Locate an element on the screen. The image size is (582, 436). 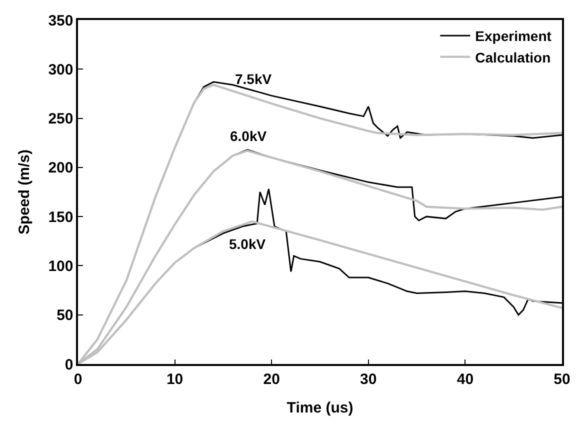
y-tick-label: 350 is located at coordinates (61, 21).